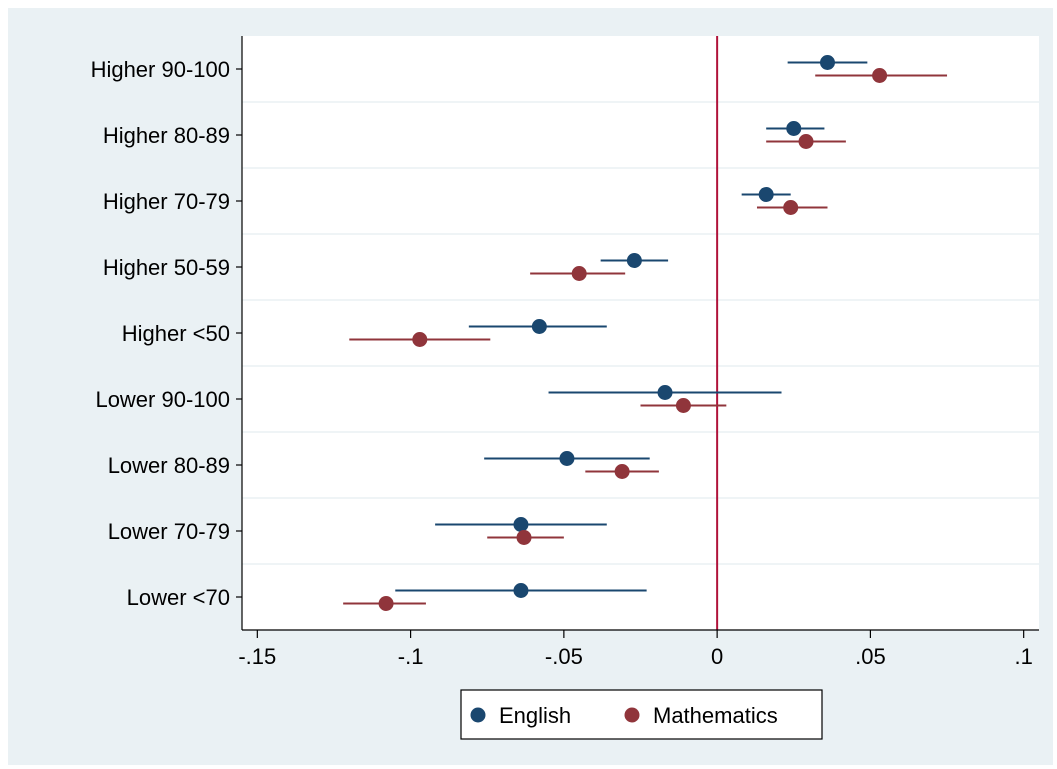  I want to click on x-tick-label: .05, so click(870, 656).